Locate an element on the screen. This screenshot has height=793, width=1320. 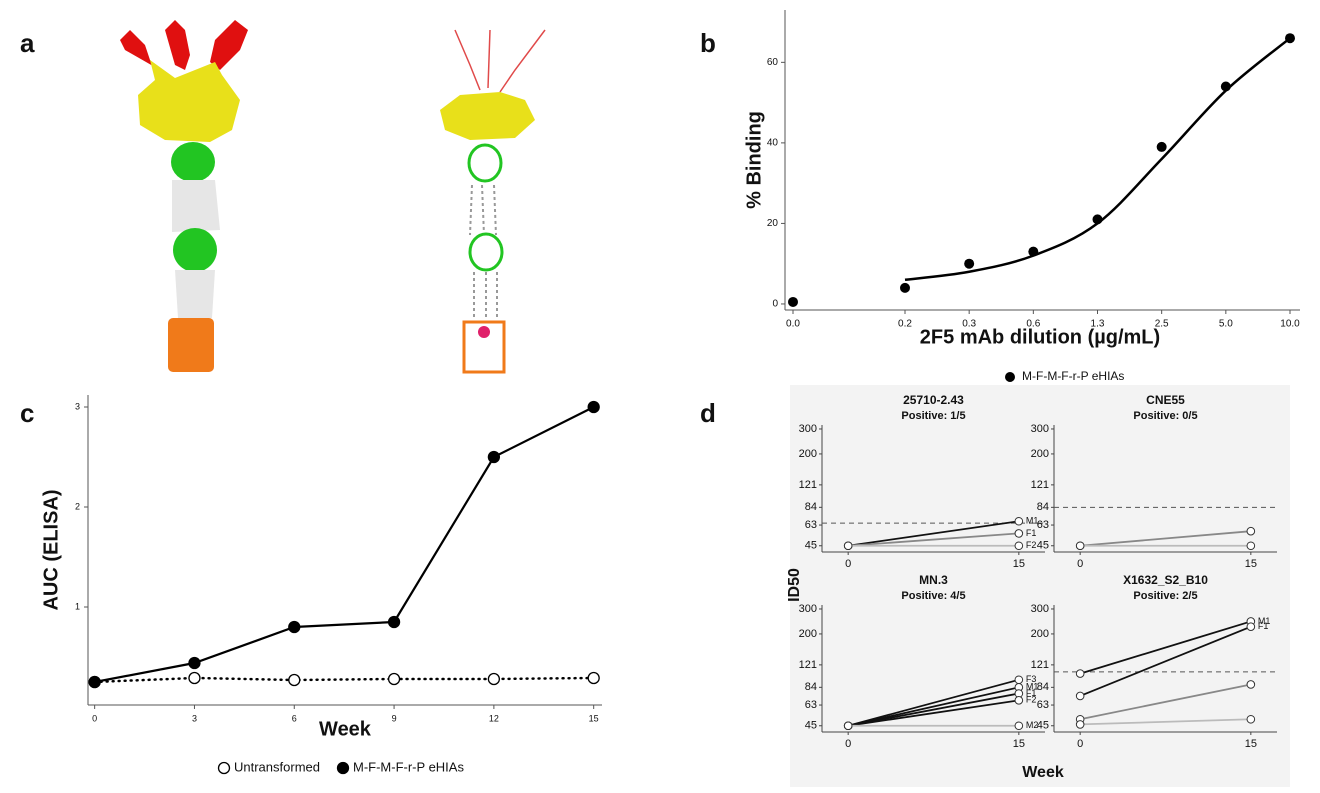
y-tick-label: 20 is located at coordinates (773, 223).